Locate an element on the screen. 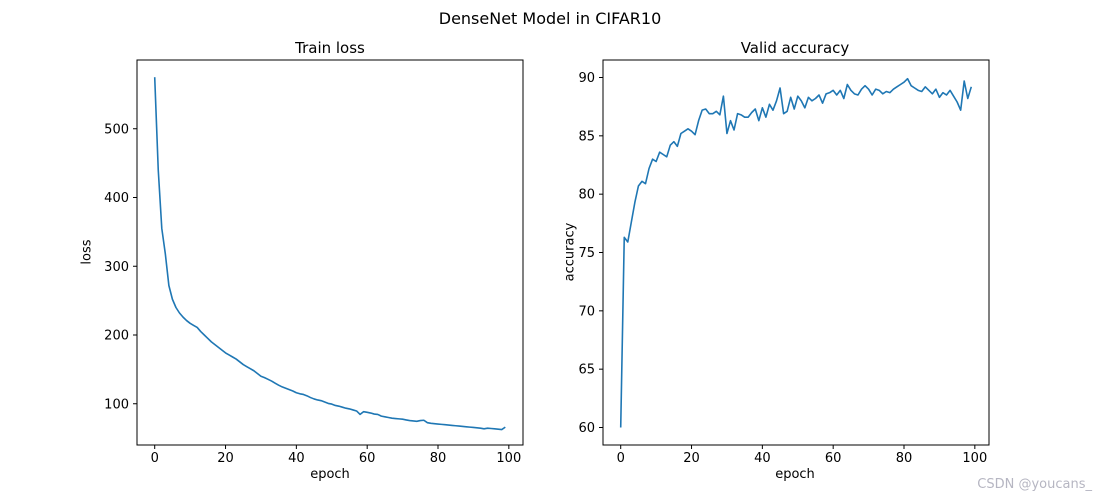 The width and height of the screenshot is (1100, 500). svg-text: 400 is located at coordinates (116, 198).